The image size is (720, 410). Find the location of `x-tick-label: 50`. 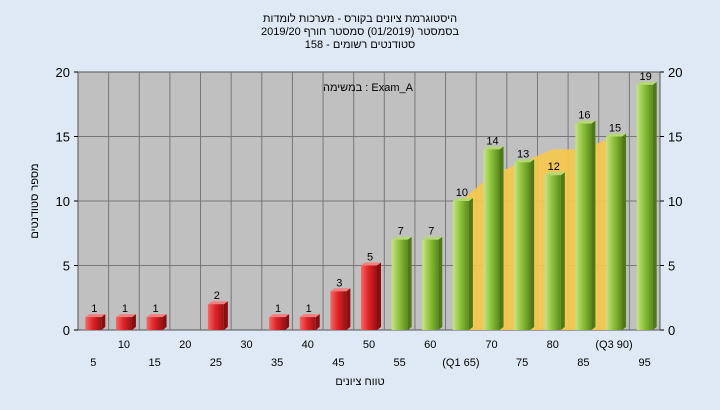

x-tick-label: 50 is located at coordinates (369, 345).